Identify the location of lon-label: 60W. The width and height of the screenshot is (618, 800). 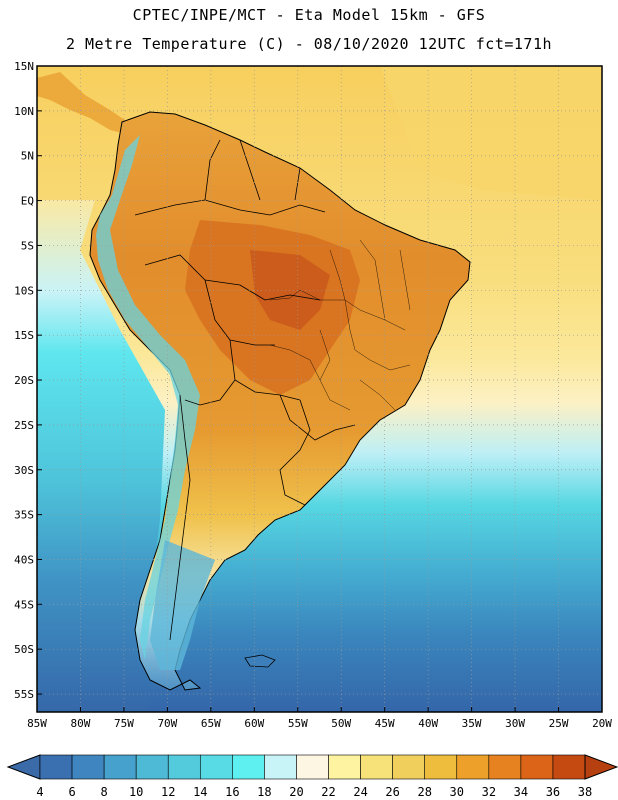
(254, 723).